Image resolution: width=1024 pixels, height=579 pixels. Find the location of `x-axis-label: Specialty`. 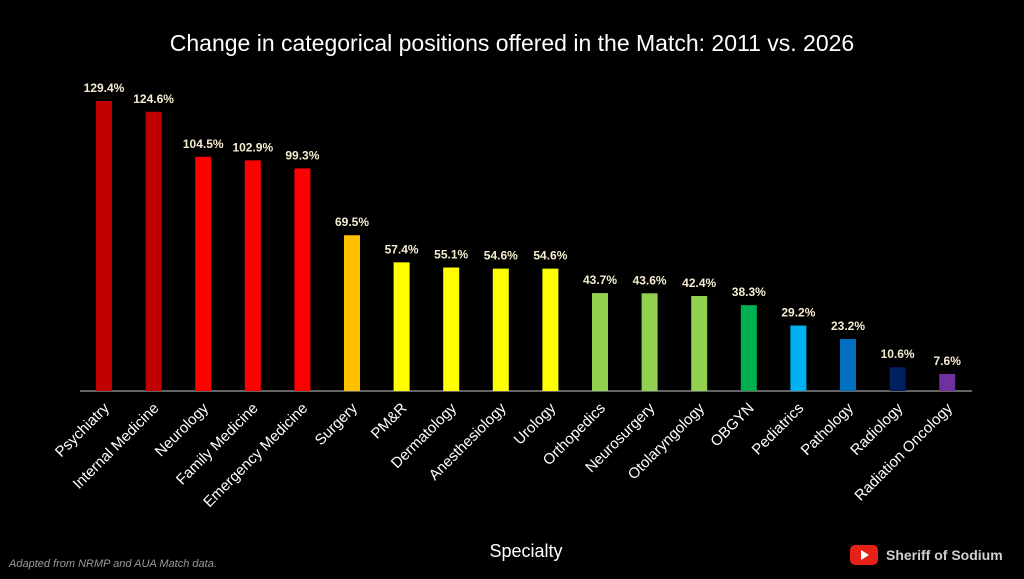

x-axis-label: Specialty is located at coordinates (526, 551).